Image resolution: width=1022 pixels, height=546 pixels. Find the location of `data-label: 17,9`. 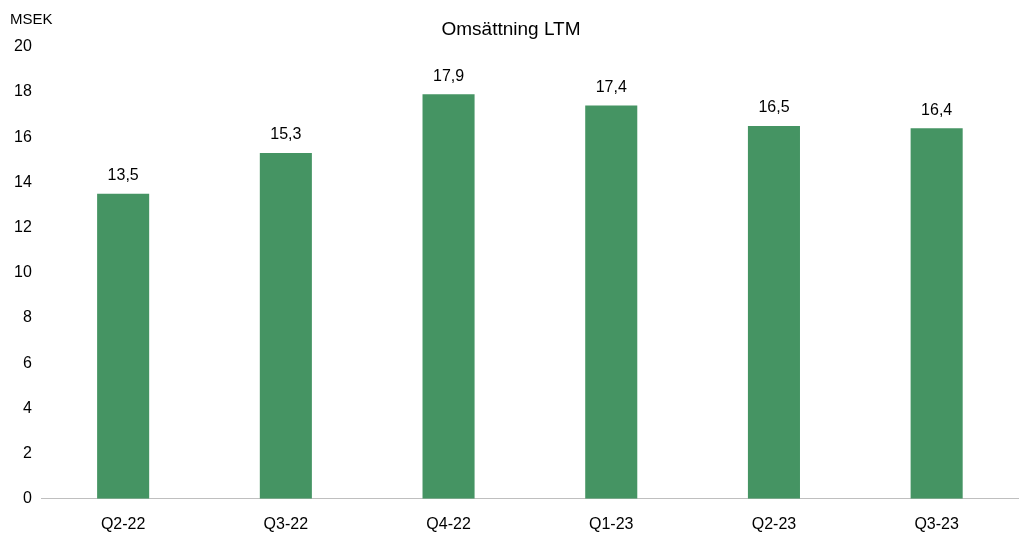

data-label: 17,9 is located at coordinates (448, 75).